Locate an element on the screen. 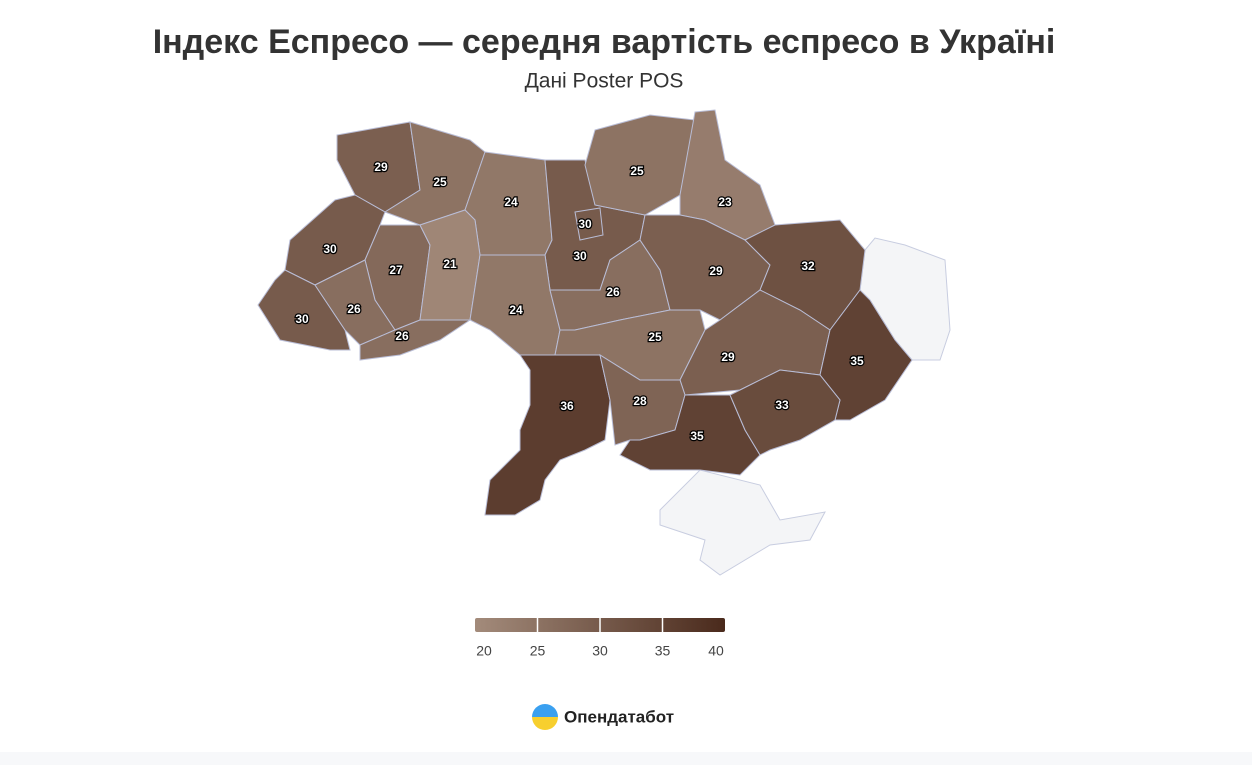 The image size is (1252, 770). region-value-label: 33 is located at coordinates (782, 405).